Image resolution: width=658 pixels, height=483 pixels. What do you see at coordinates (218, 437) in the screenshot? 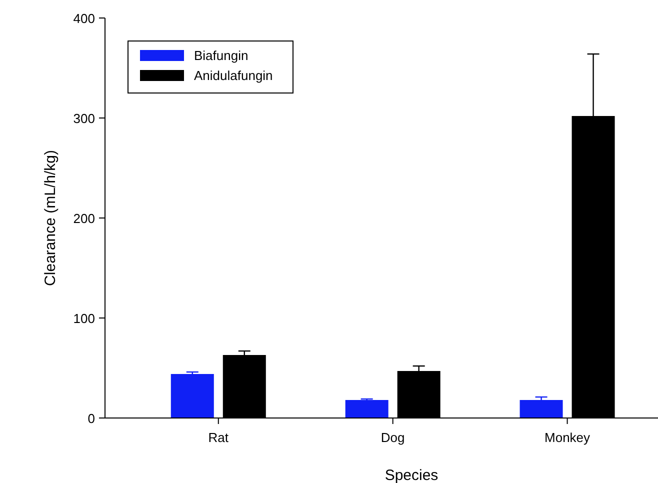
I see `x-tick-label: Rat` at bounding box center [218, 437].